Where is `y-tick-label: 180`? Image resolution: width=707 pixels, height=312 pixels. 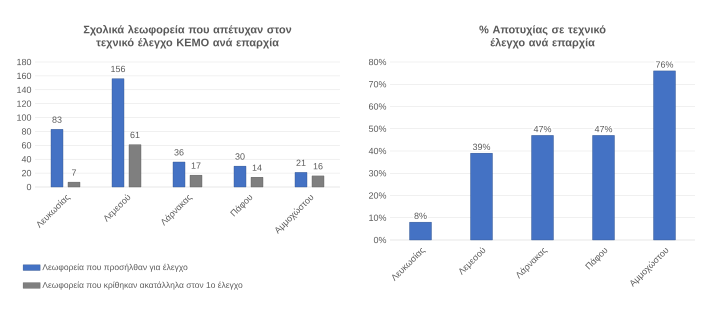
y-tick-label: 180 is located at coordinates (24, 62).